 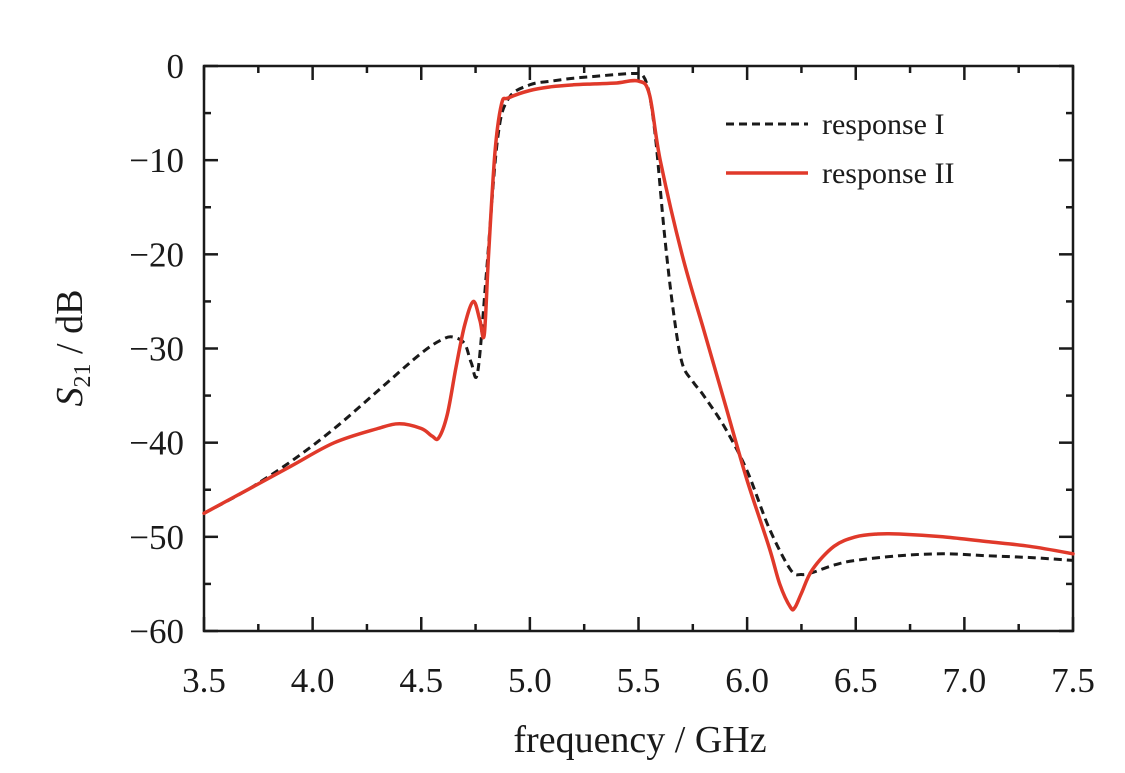 What do you see at coordinates (639, 740) in the screenshot?
I see `x-axis-title: frequency / GHz` at bounding box center [639, 740].